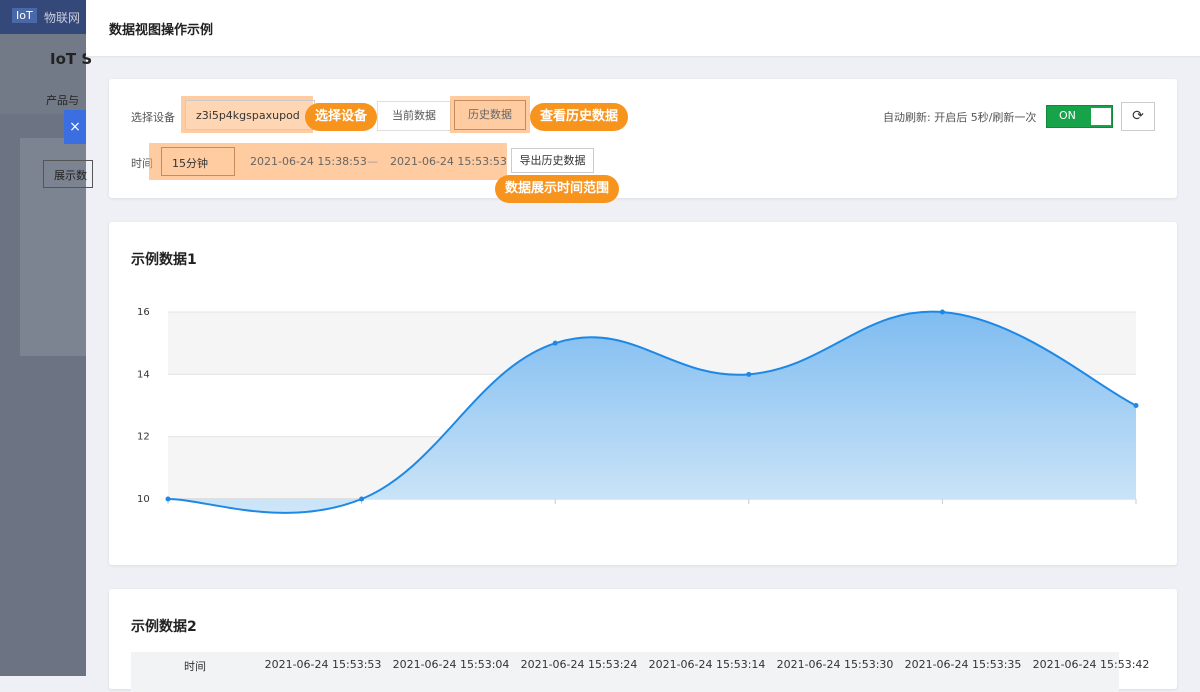 The height and width of the screenshot is (692, 1200). Describe the element at coordinates (414, 116) in the screenshot. I see `tab: 当前数据` at that location.